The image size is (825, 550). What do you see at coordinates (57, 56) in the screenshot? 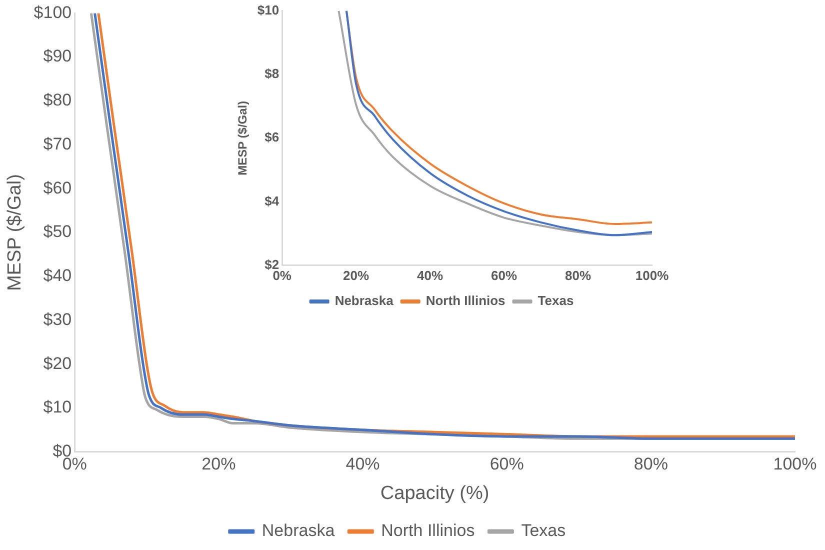
I see `y-tick-label: $90` at bounding box center [57, 56].